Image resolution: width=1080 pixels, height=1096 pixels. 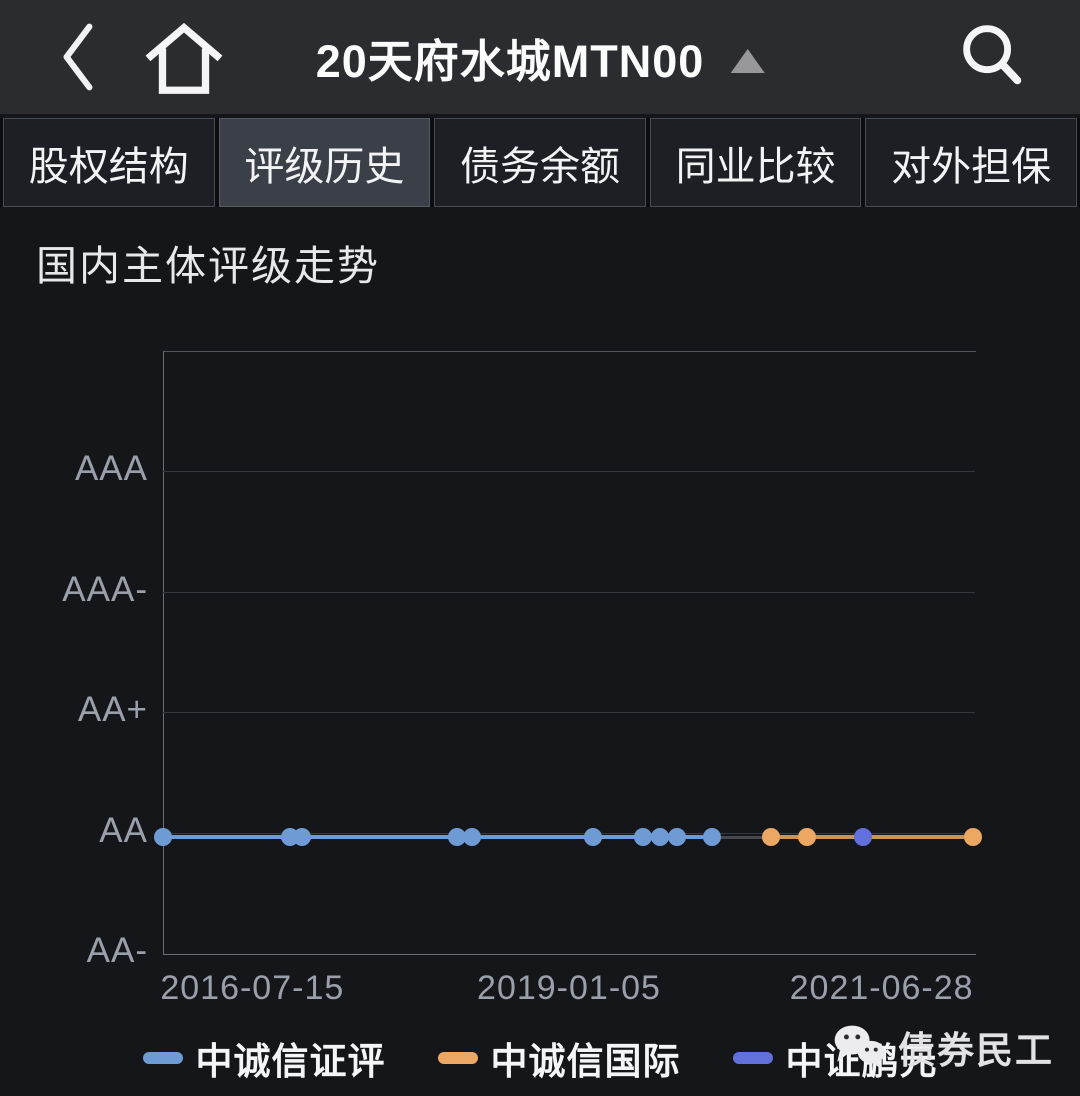 What do you see at coordinates (117, 950) in the screenshot?
I see `y-axis-label: AA-` at bounding box center [117, 950].